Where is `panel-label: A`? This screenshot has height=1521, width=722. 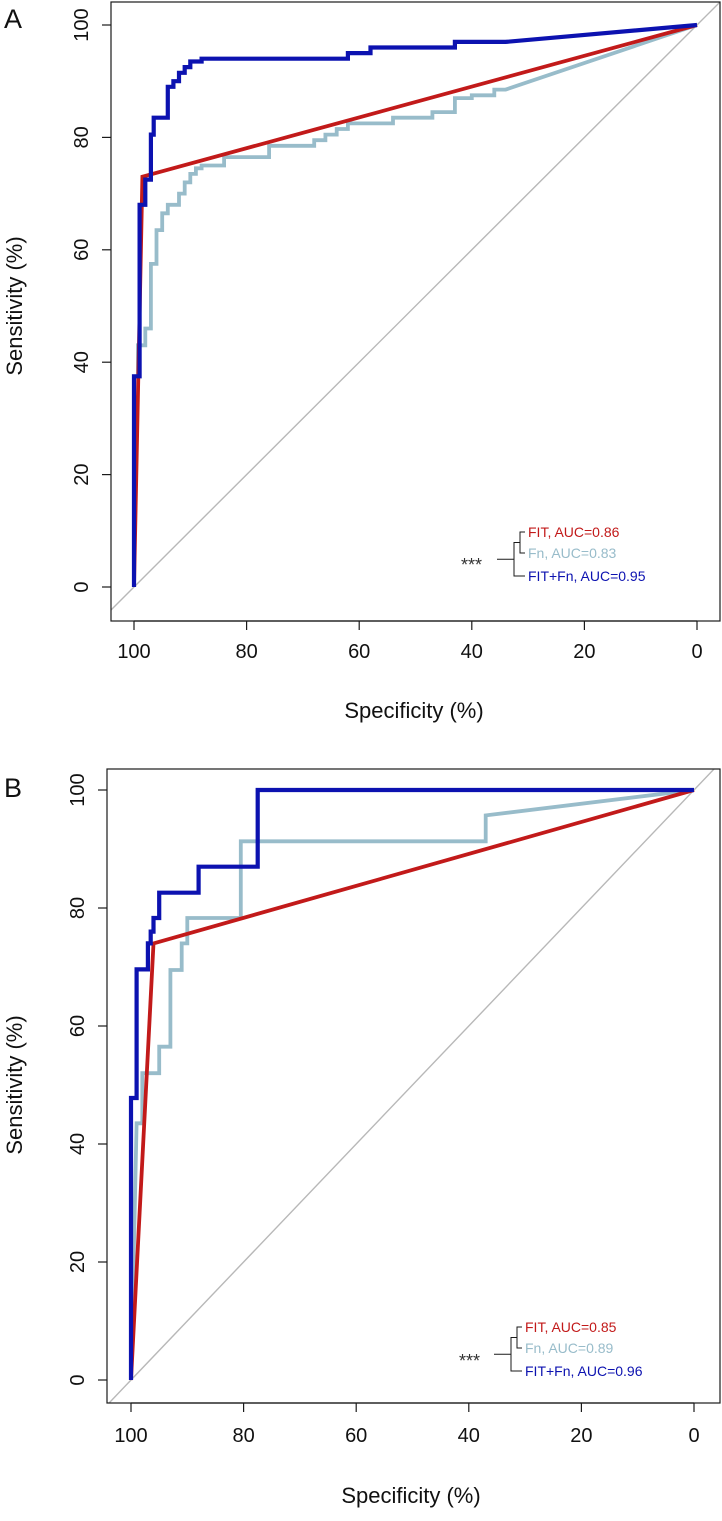
panel-label: A is located at coordinates (13, 19).